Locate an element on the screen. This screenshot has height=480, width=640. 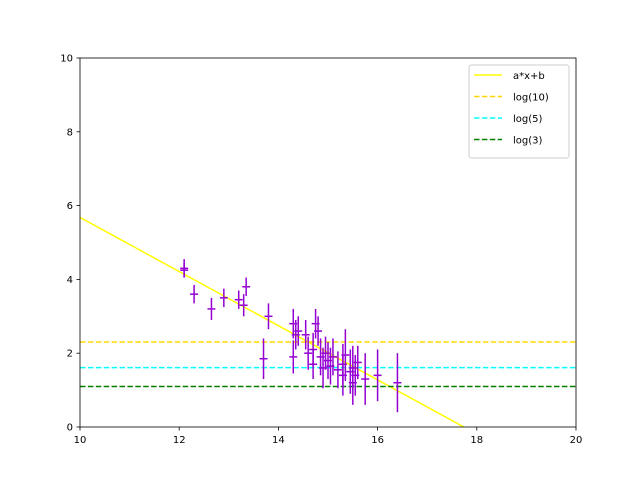
x-tick-label: 10 is located at coordinates (80, 440).